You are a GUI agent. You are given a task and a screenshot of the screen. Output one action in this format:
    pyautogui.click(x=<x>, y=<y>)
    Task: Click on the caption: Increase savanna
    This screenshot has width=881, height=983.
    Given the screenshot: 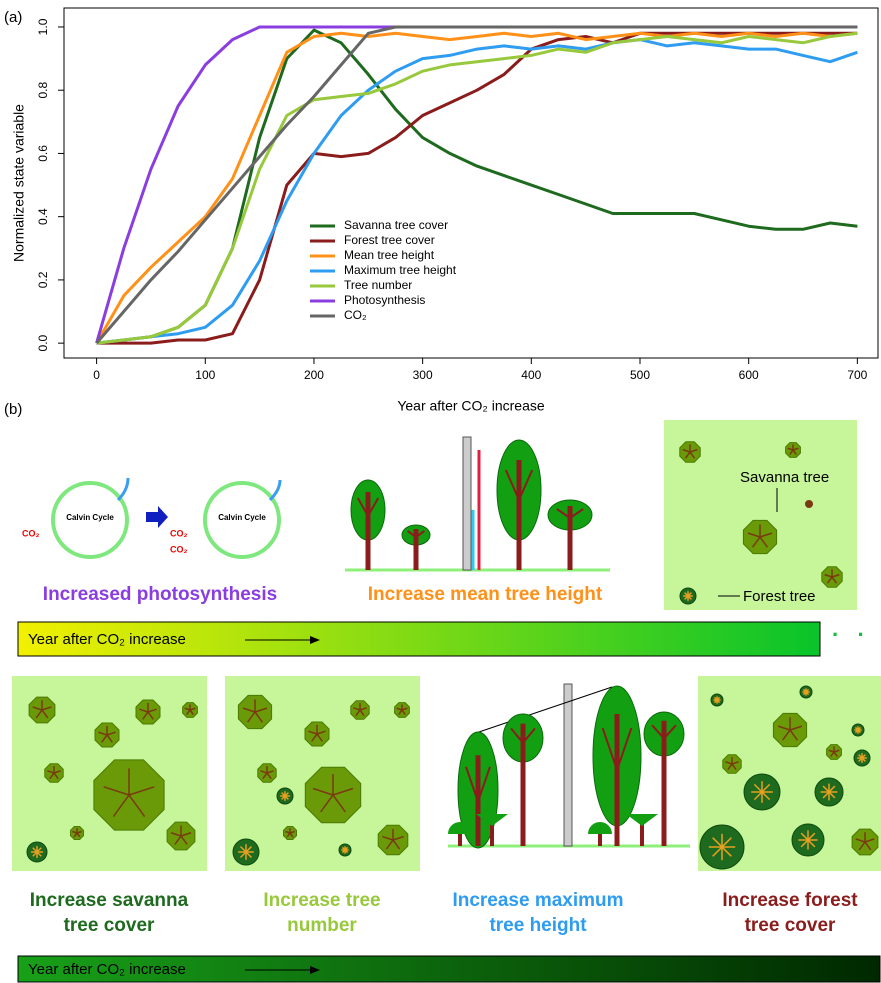 What is the action you would take?
    pyautogui.click(x=109, y=900)
    